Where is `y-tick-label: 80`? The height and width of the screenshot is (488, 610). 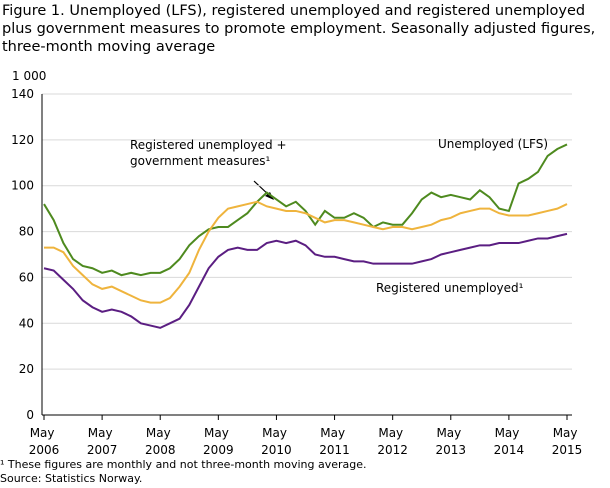 y-tick-label: 80 is located at coordinates (26, 232).